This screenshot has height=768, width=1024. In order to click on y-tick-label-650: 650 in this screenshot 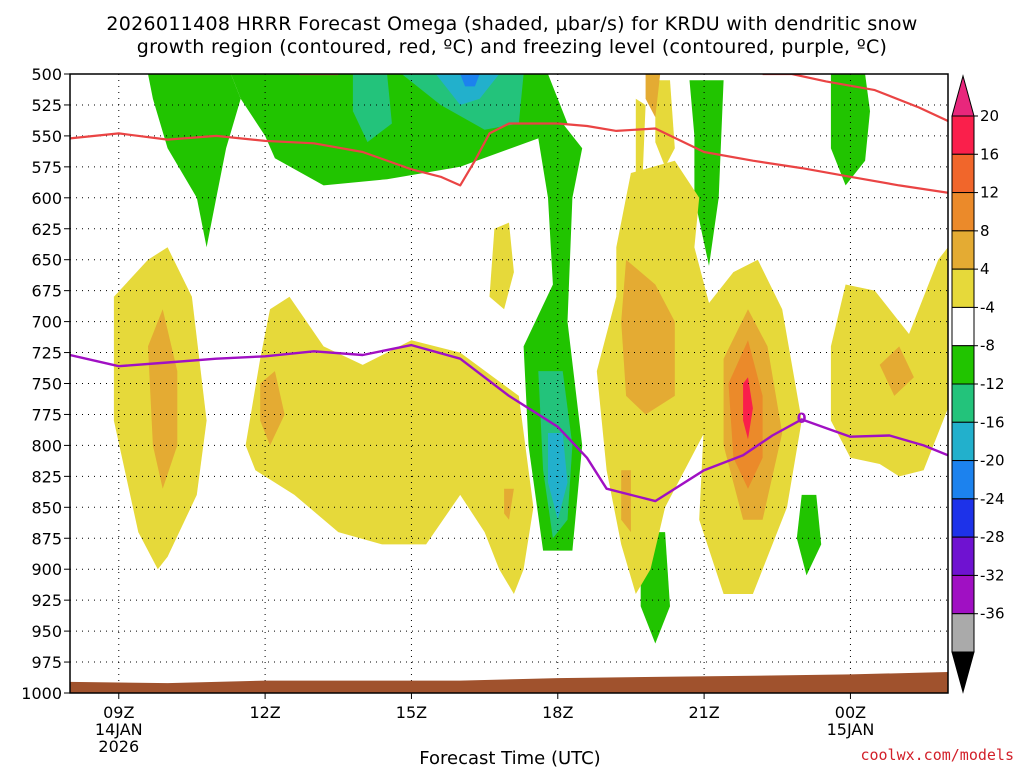, I will do `click(46, 260)`.